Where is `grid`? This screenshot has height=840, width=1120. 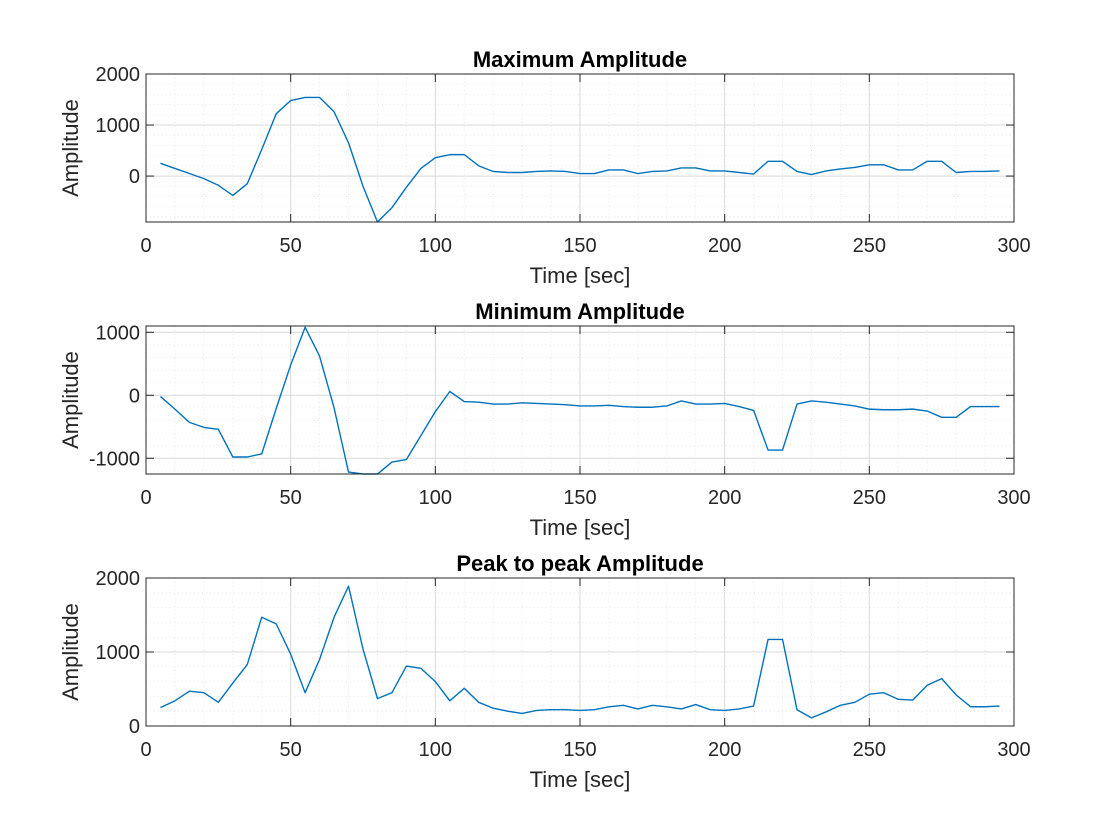
grid is located at coordinates (580, 400).